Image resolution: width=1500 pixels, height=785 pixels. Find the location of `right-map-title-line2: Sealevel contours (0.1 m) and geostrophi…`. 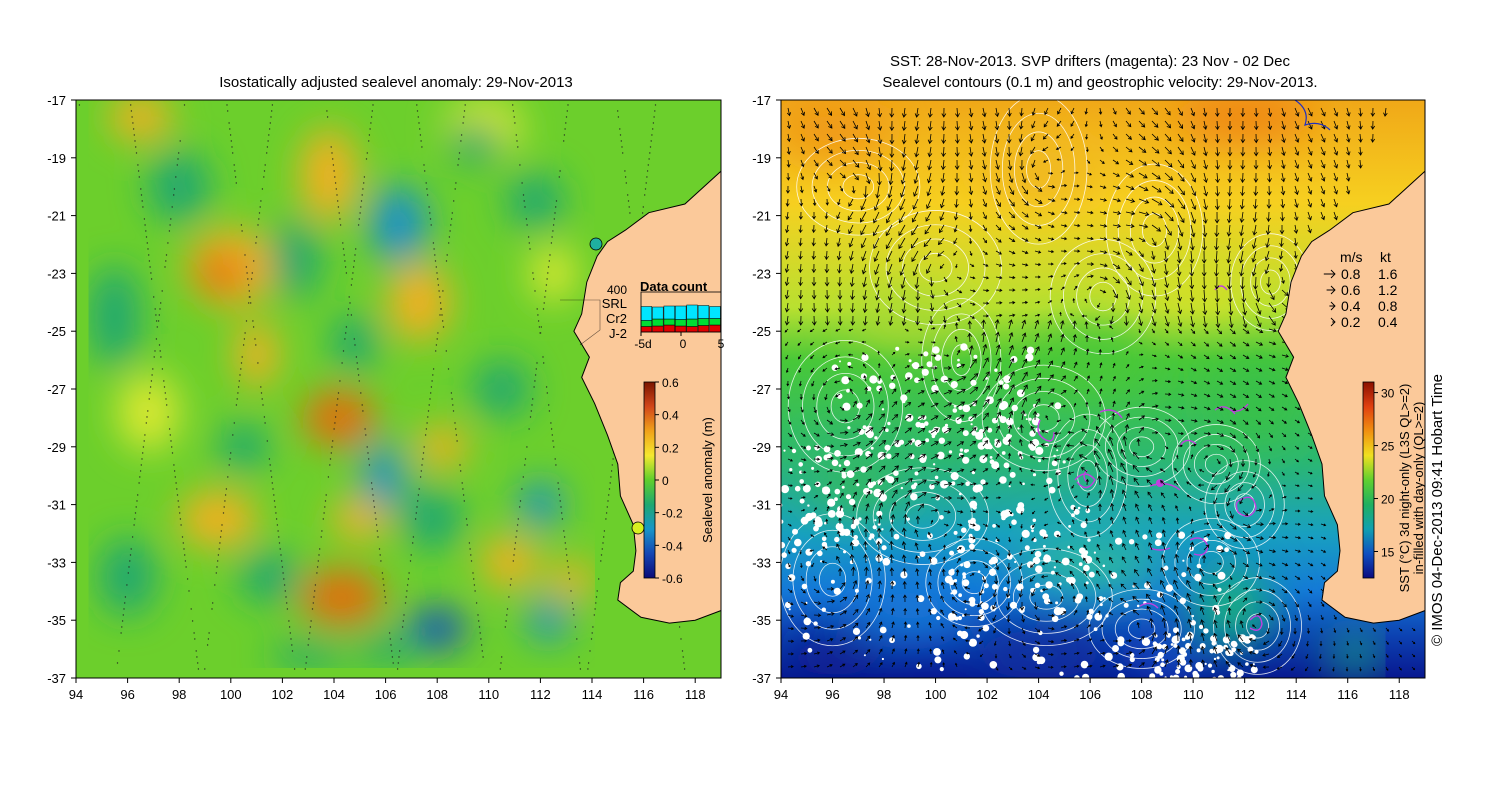

right-map-title-line2: Sealevel contours (0.1 m) and geostrophi… is located at coordinates (1099, 82).